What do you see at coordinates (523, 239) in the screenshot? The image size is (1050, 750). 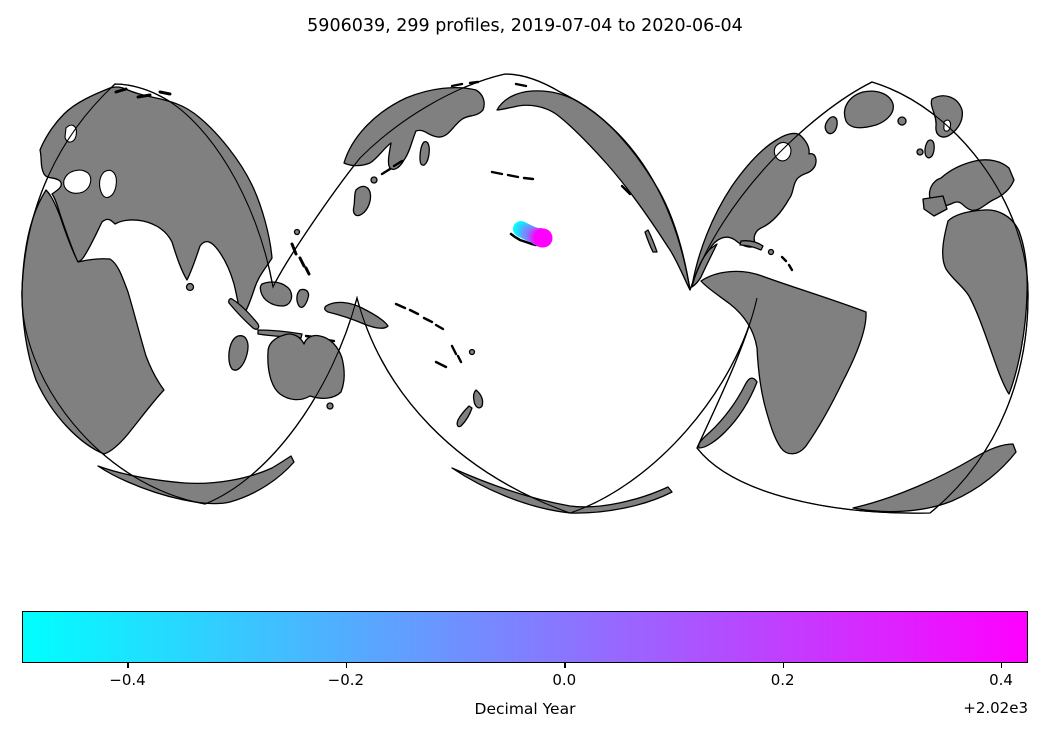 I see `float-track-line` at bounding box center [523, 239].